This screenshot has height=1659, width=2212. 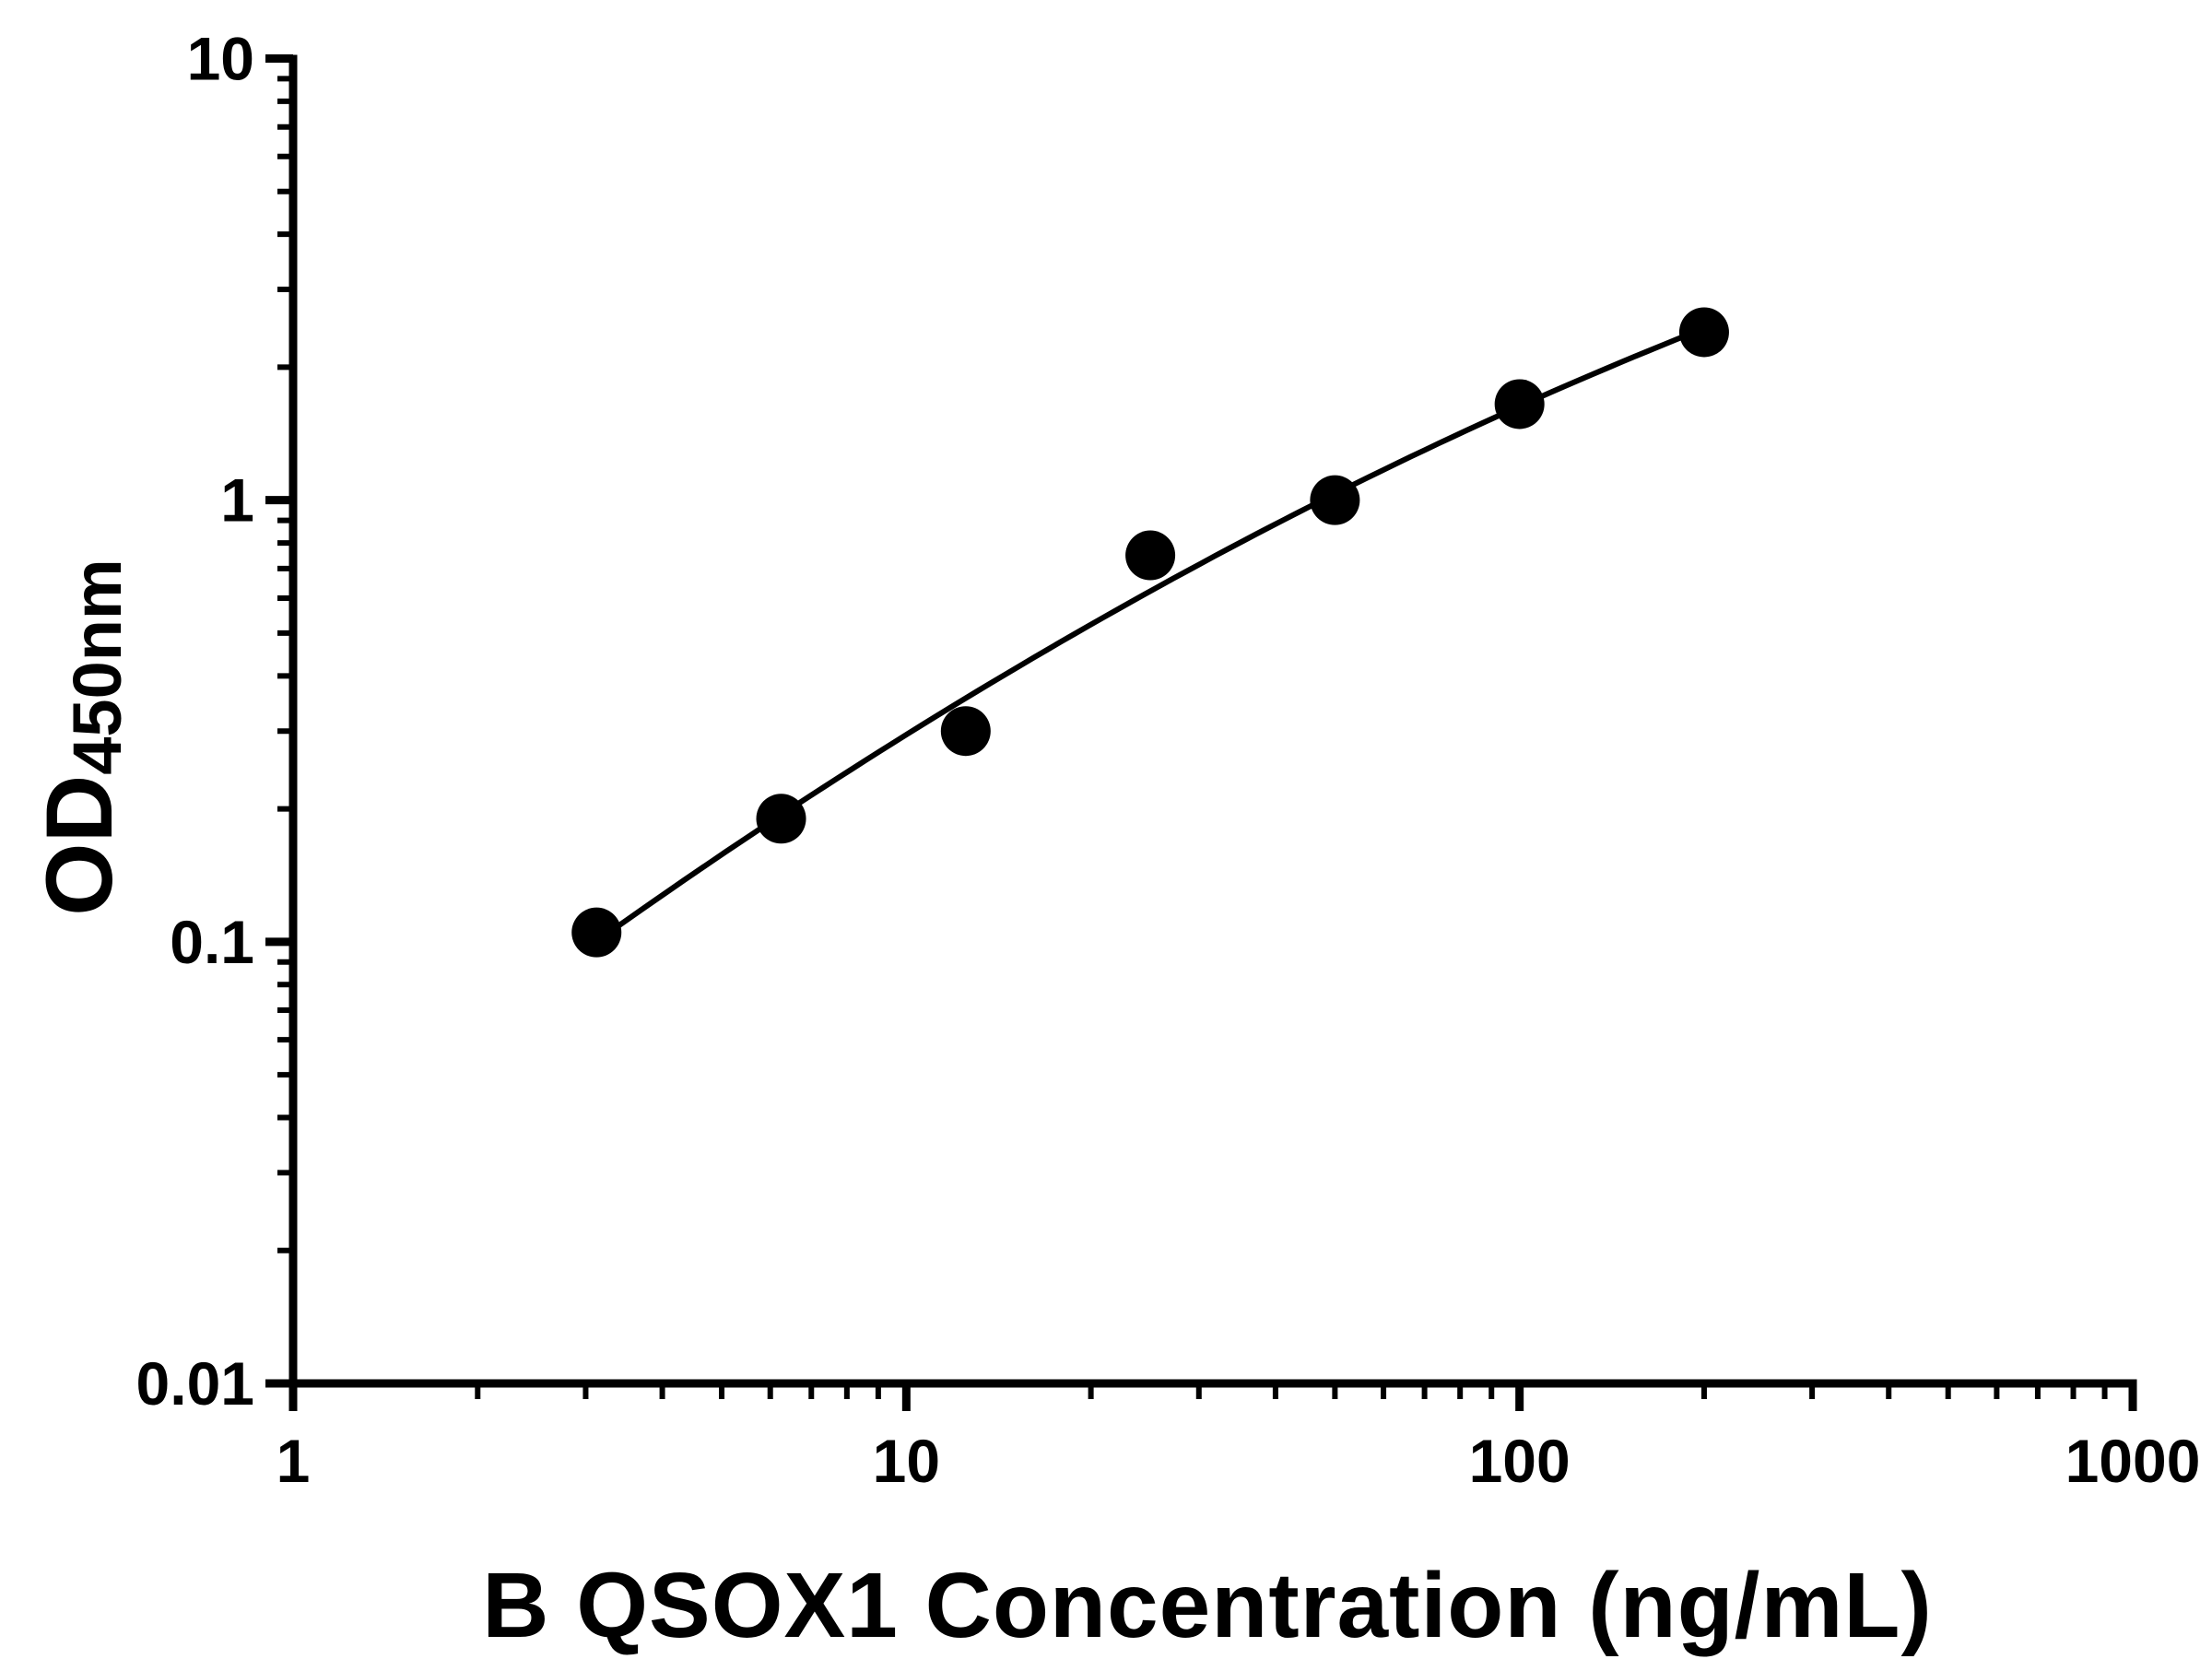 I want to click on x-axis-title-text: B QSOX1 Concentration (ng/mL), so click(x=1207, y=1605).